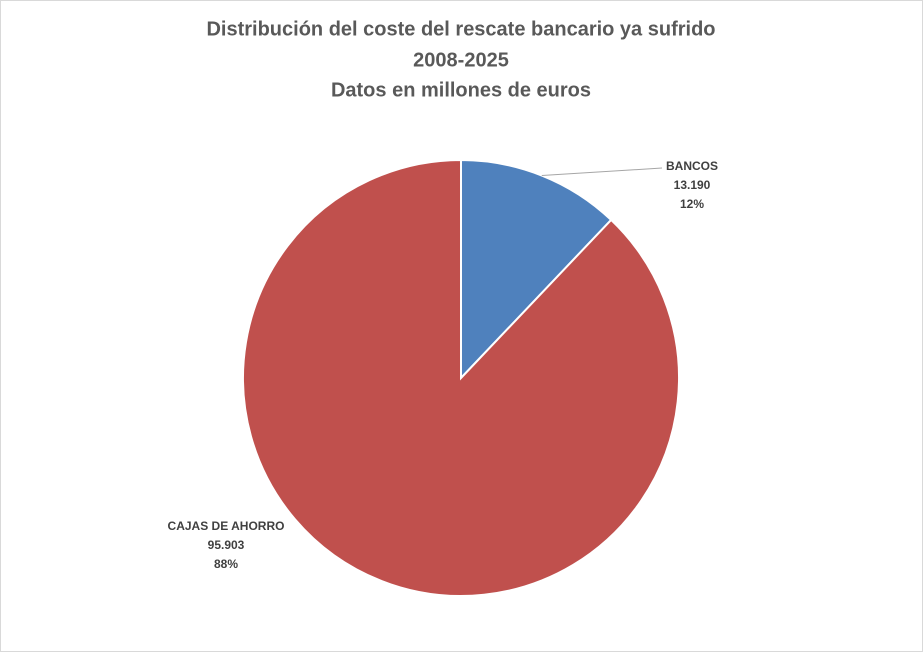 This screenshot has height=652, width=923. I want to click on slice-value: 95.903, so click(226, 545).